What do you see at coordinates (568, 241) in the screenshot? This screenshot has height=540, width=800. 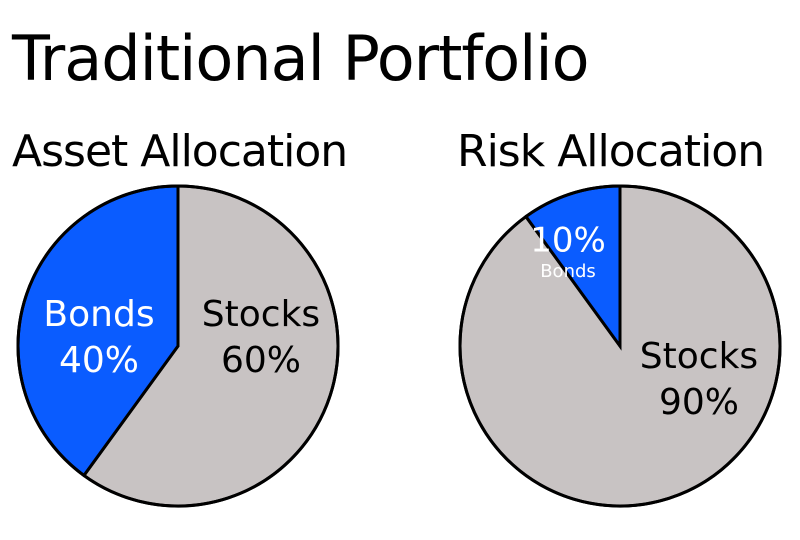 I see `risk-bonds-value-label: 10%` at bounding box center [568, 241].